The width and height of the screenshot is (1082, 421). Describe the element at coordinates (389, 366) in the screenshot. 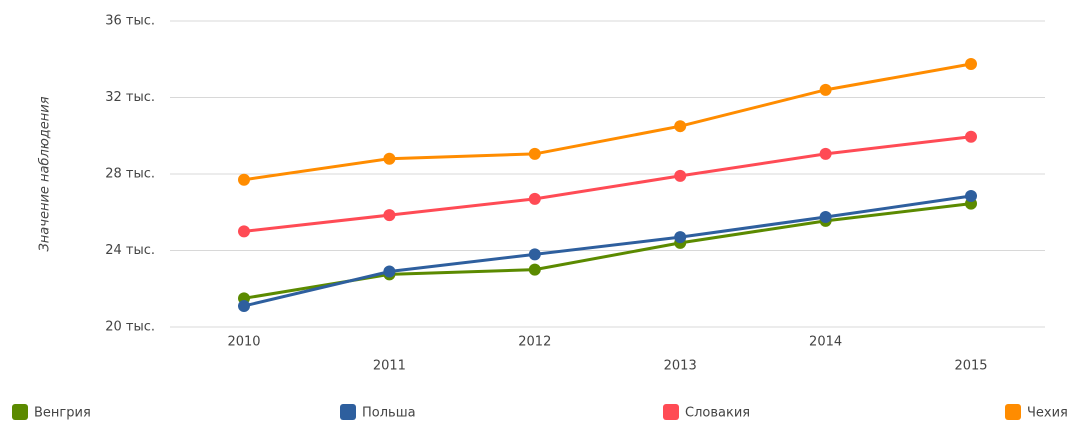

I see `x-tick-label: 2011` at that location.